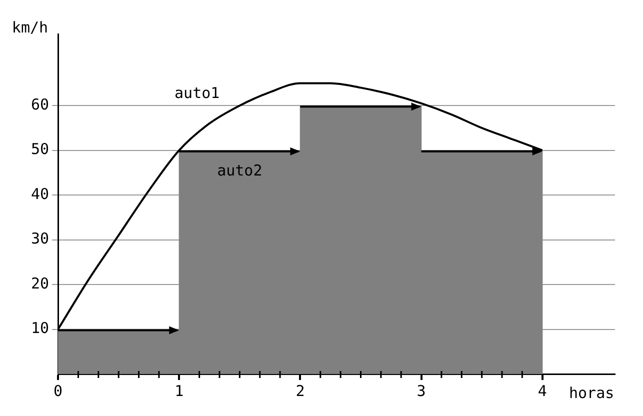 This screenshot has width=643, height=416. What do you see at coordinates (58, 391) in the screenshot?
I see `x-tick-label: 0` at bounding box center [58, 391].